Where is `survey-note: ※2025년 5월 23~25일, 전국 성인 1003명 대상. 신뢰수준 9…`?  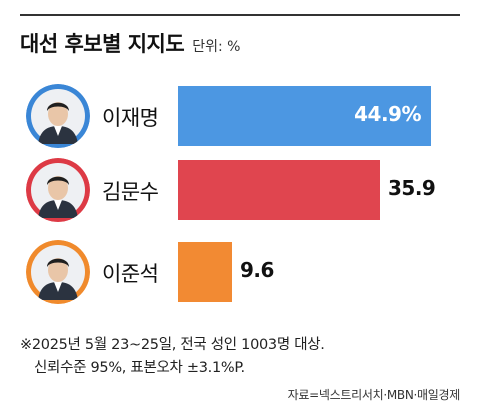 survey-note: ※2025년 5월 23~25일, 전국 성인 1003명 대상. 신뢰수준 9… is located at coordinates (172, 357).